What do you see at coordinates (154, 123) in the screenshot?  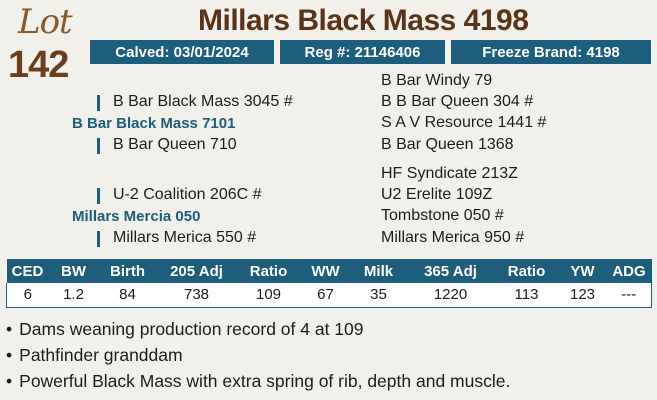 I see `pedigree-sire: B Bar Black Mass 7101` at bounding box center [154, 123].